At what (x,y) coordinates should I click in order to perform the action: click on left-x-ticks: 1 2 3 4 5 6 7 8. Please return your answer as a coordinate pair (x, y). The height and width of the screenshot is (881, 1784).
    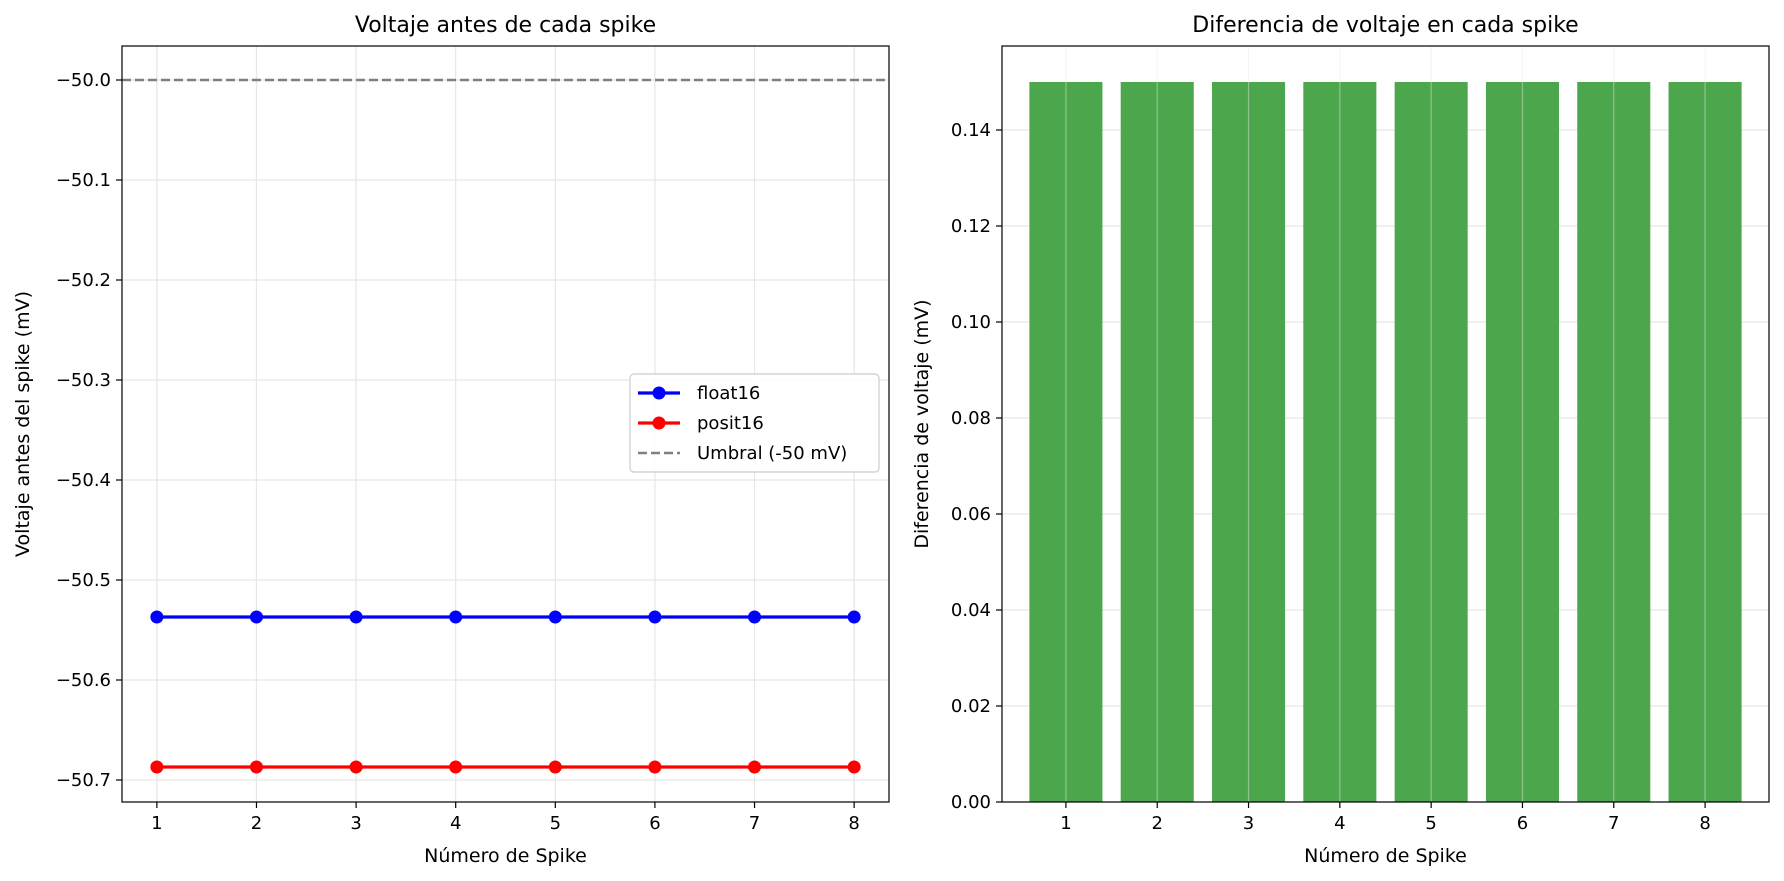
    Looking at the image, I should click on (505, 818).